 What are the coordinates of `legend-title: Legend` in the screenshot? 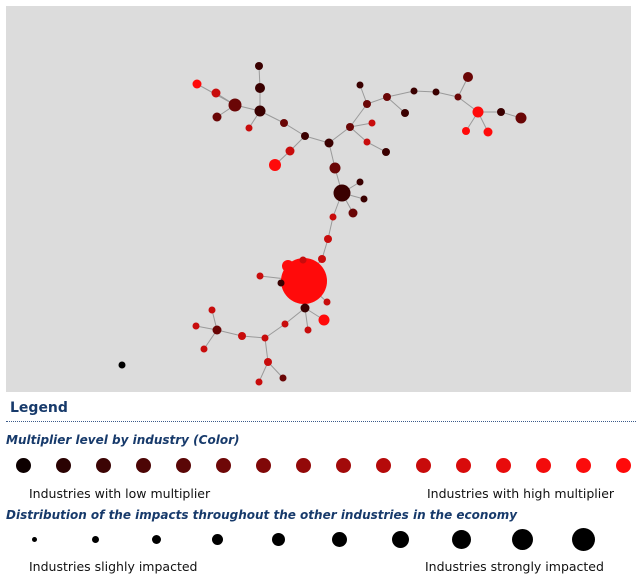 It's located at (39, 408).